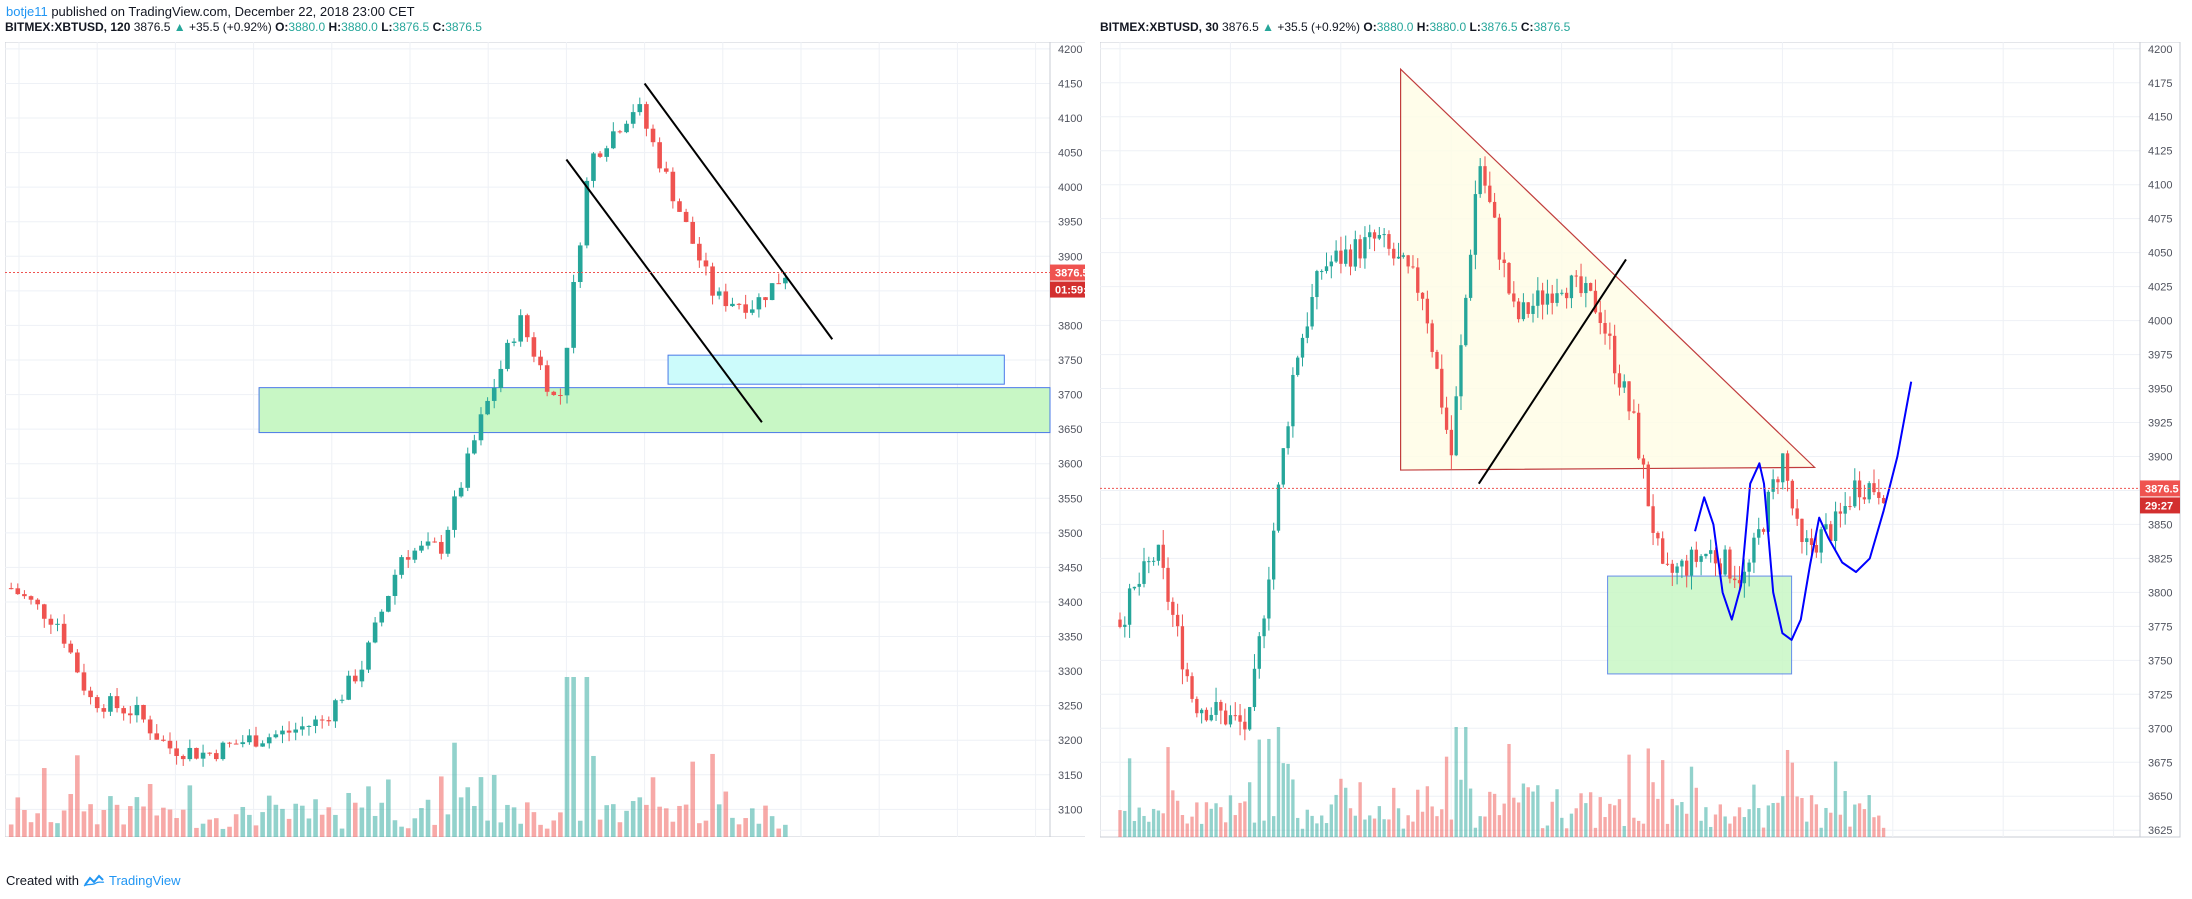 The image size is (2192, 899). Describe the element at coordinates (1070, 430) in the screenshot. I see `price-tick-label: 3650` at that location.